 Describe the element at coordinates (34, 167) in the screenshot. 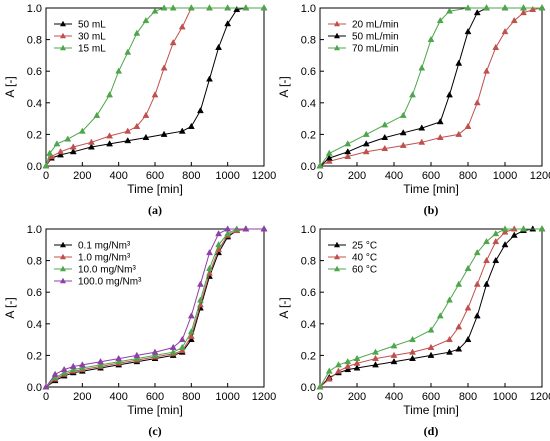

I see `y-tick-label: 0.0` at that location.